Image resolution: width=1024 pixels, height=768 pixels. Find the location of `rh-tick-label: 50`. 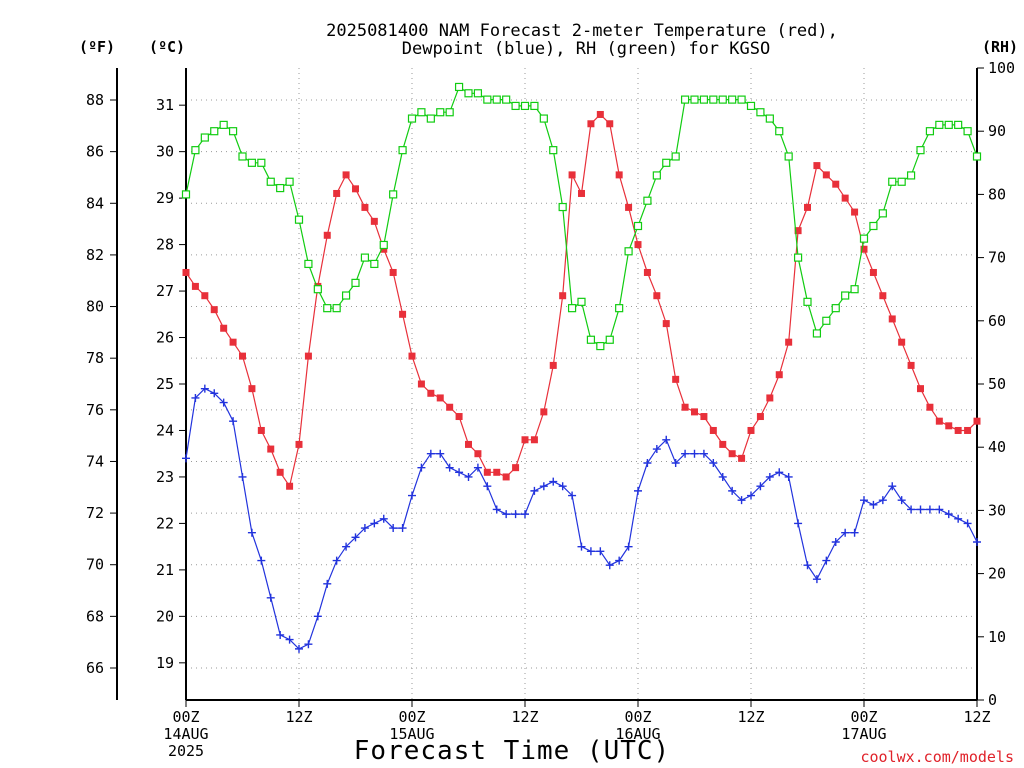

rh-tick-label: 50 is located at coordinates (997, 384).